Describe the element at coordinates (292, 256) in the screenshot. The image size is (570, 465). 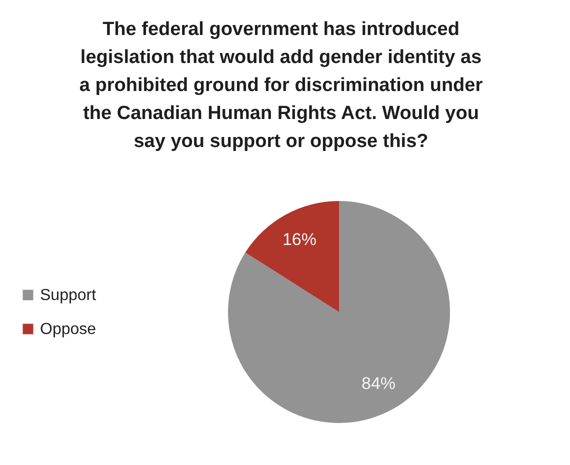
I see `pie-slice` at that location.